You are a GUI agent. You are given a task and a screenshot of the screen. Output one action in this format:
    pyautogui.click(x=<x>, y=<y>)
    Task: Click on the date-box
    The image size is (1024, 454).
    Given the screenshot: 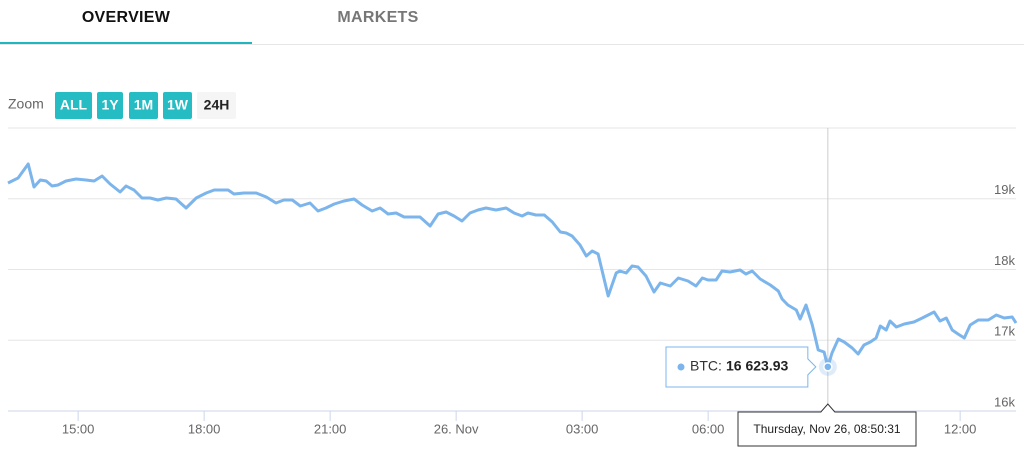 What is the action you would take?
    pyautogui.click(x=827, y=425)
    